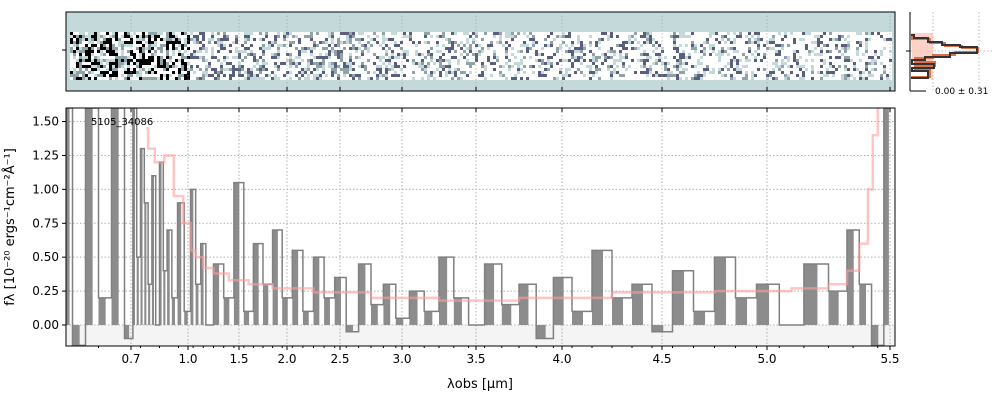  What do you see at coordinates (286, 359) in the screenshot?
I see `x-tick-label: 2.0` at bounding box center [286, 359].